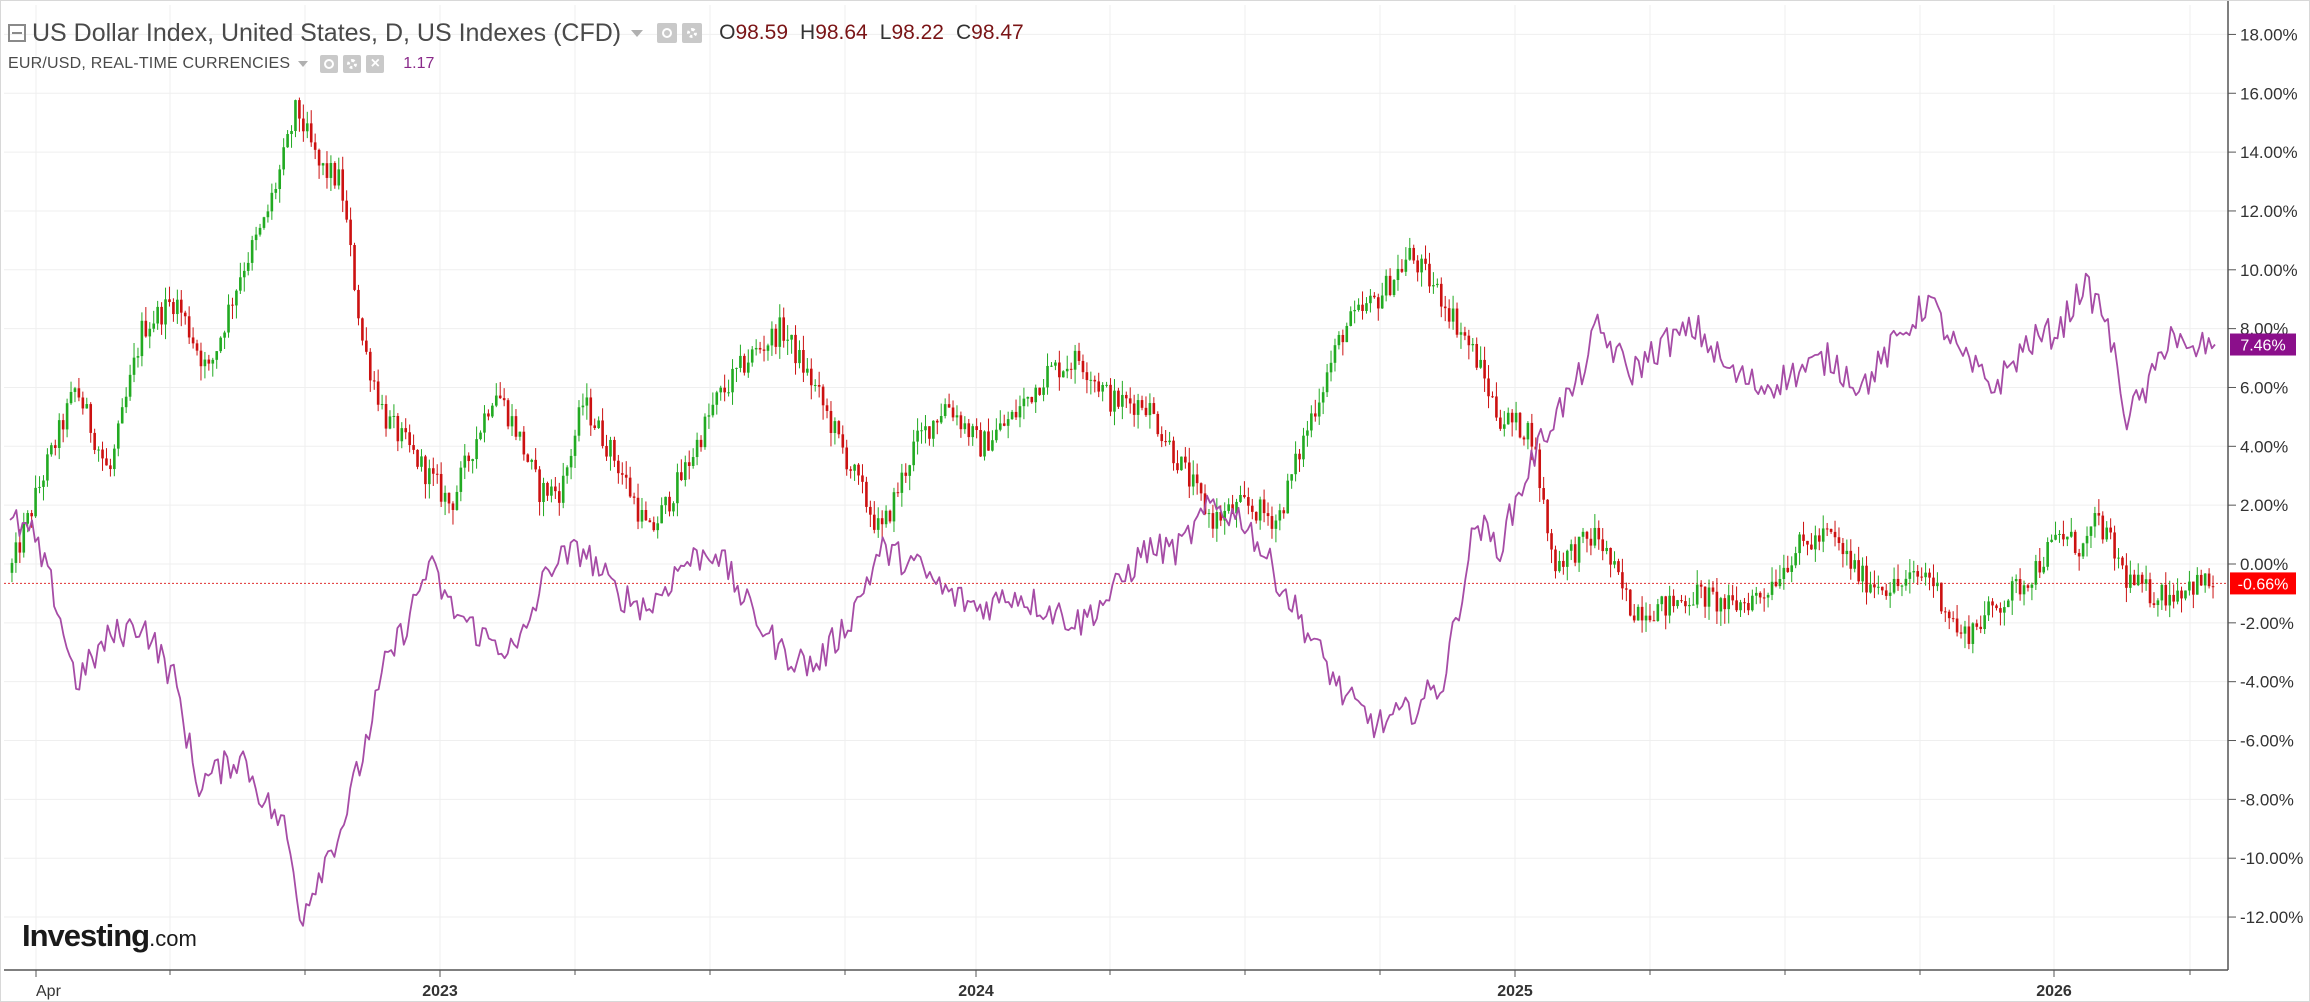  I want to click on collapse-legend-icon, so click(17, 33).